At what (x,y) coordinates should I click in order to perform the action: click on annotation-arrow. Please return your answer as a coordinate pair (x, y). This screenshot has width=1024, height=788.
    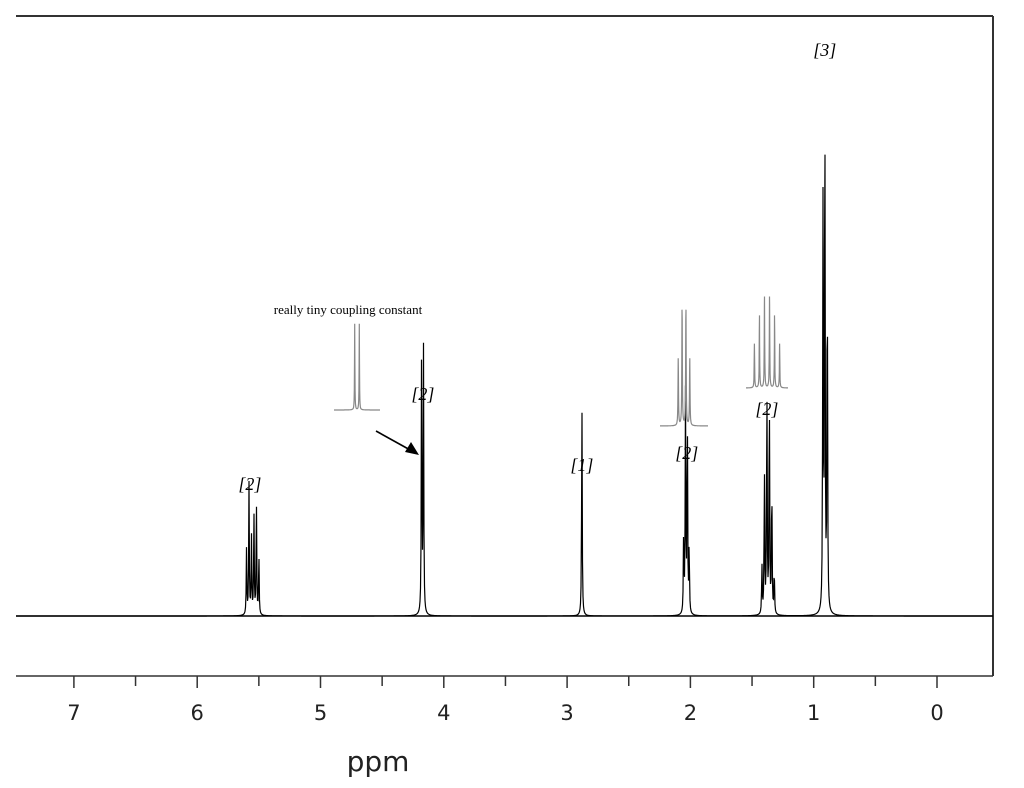
    Looking at the image, I should click on (394, 441).